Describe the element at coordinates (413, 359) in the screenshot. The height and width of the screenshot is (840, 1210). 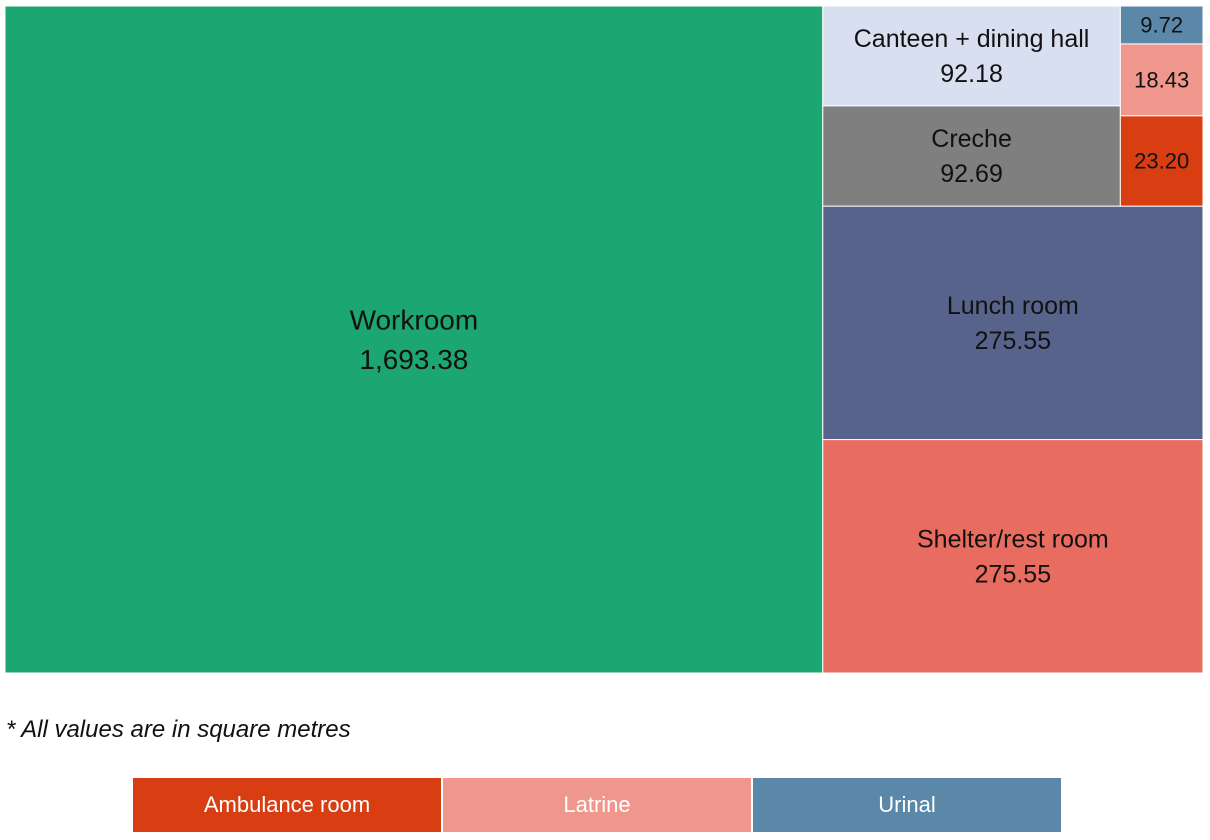
I see `tile-value-workroom: 1,693.38` at that location.